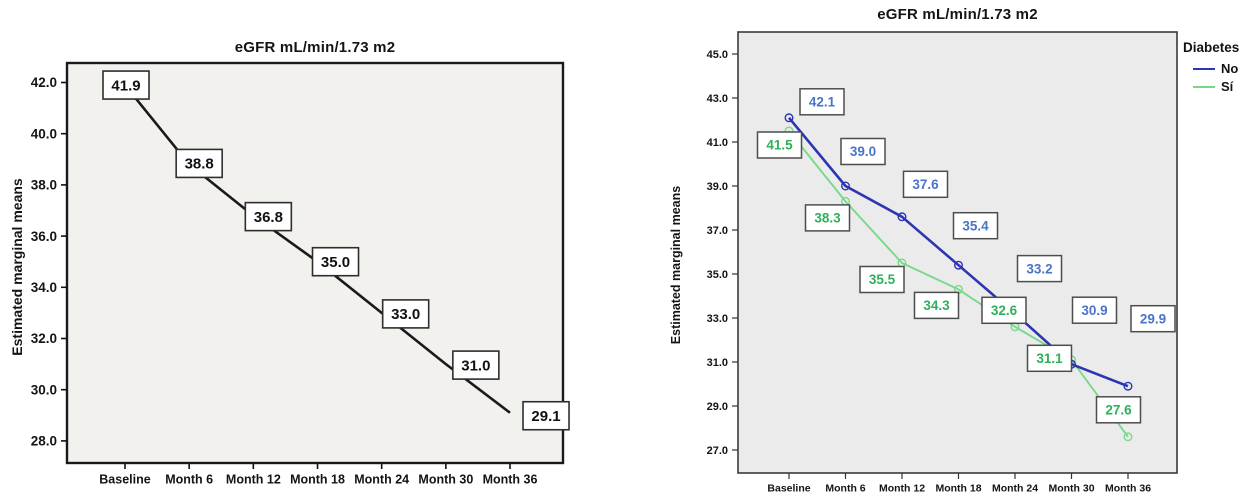  I want to click on legend-line-si-icon, so click(1204, 86).